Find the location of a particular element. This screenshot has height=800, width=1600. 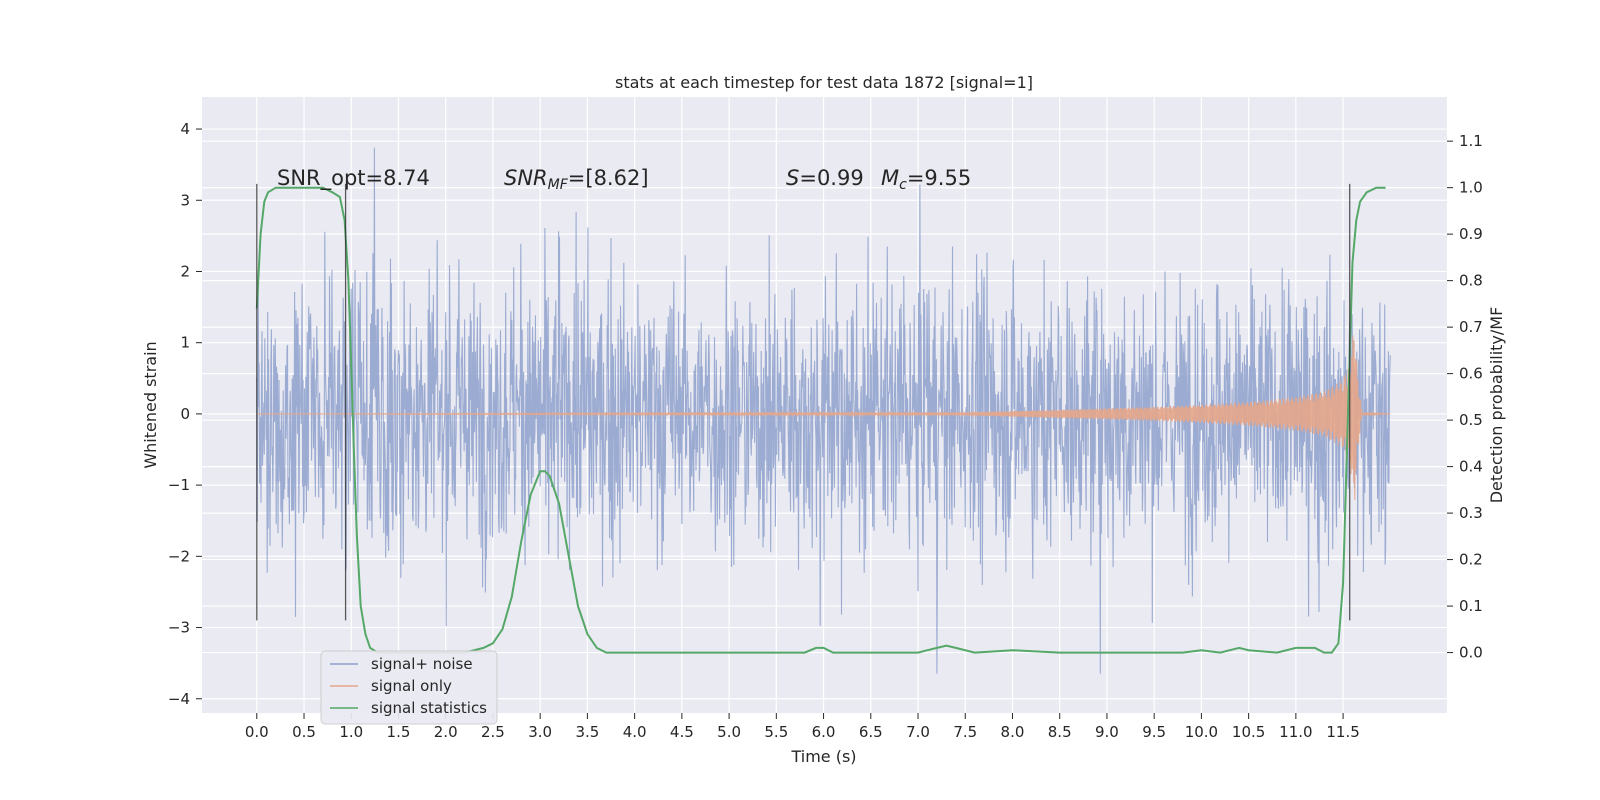

x-tick-label: 8.0 is located at coordinates (1013, 732).